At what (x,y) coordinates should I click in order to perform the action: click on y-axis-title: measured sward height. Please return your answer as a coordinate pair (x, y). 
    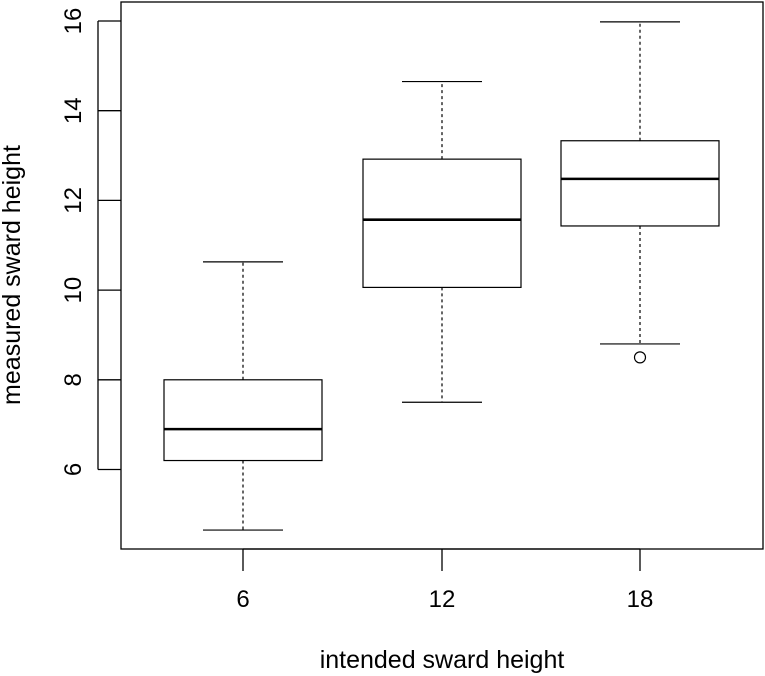
    Looking at the image, I should click on (13, 275).